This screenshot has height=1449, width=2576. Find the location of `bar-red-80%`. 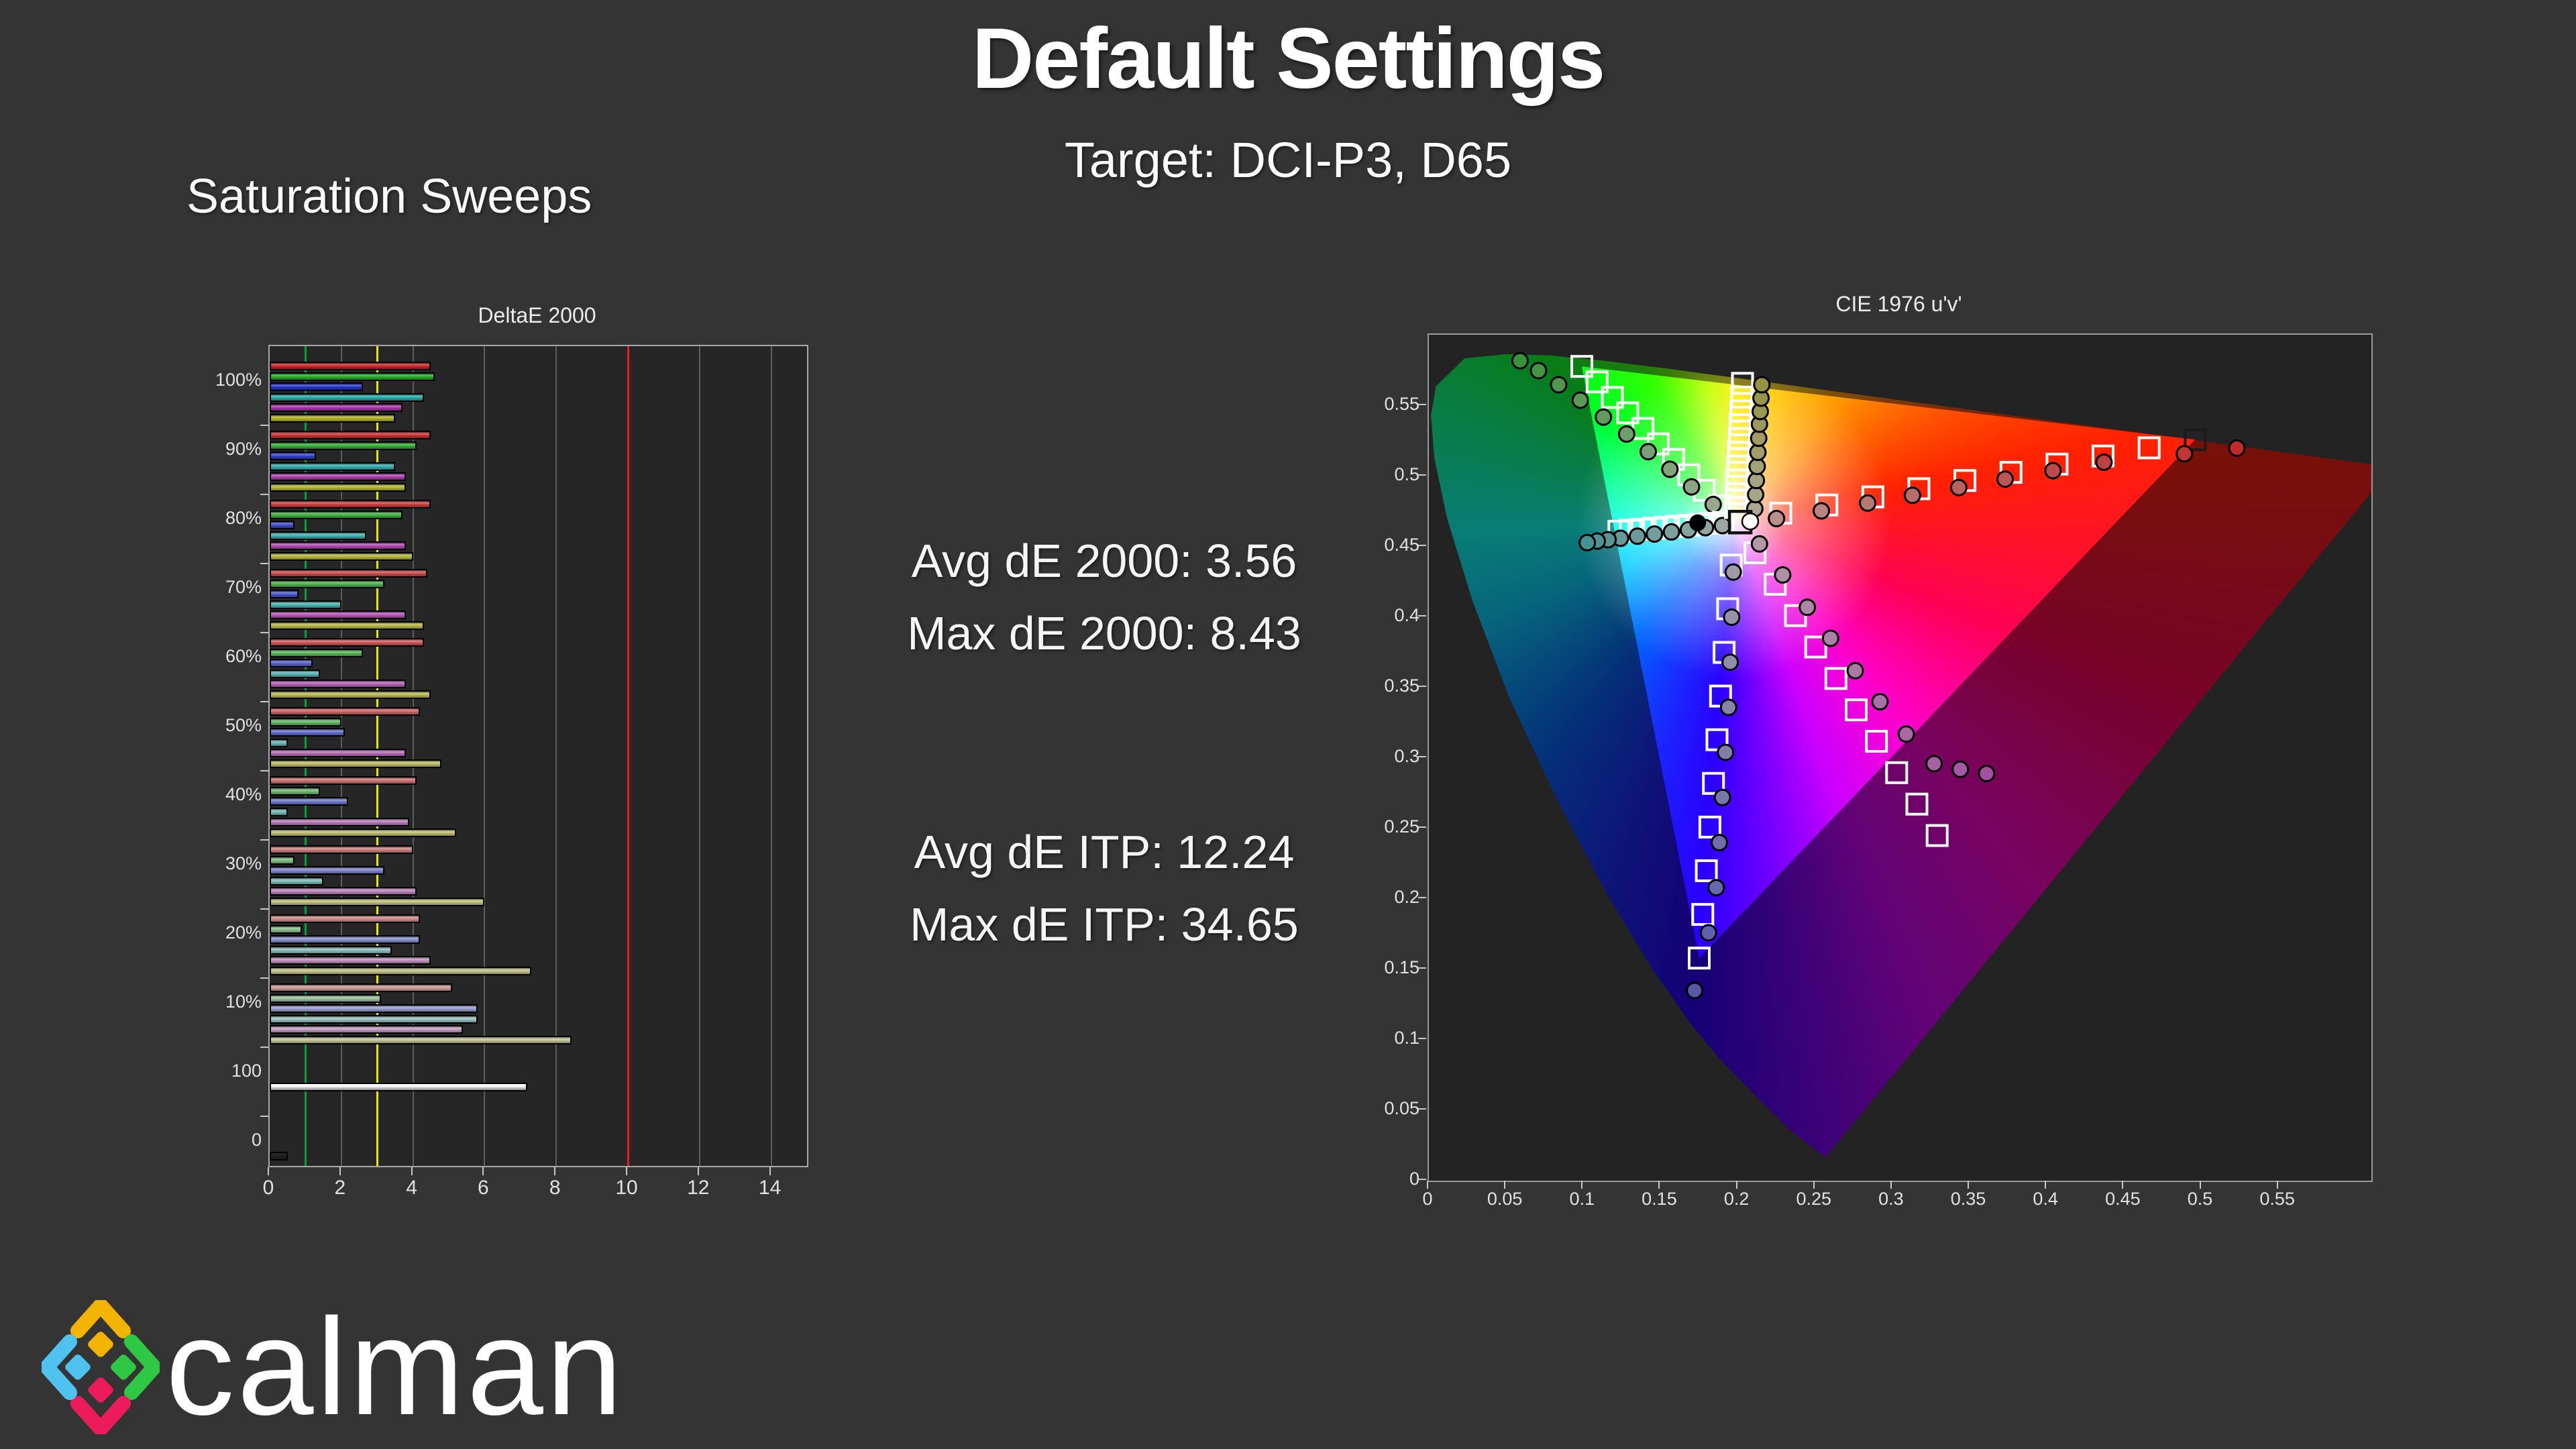

bar-red-80% is located at coordinates (350, 504).